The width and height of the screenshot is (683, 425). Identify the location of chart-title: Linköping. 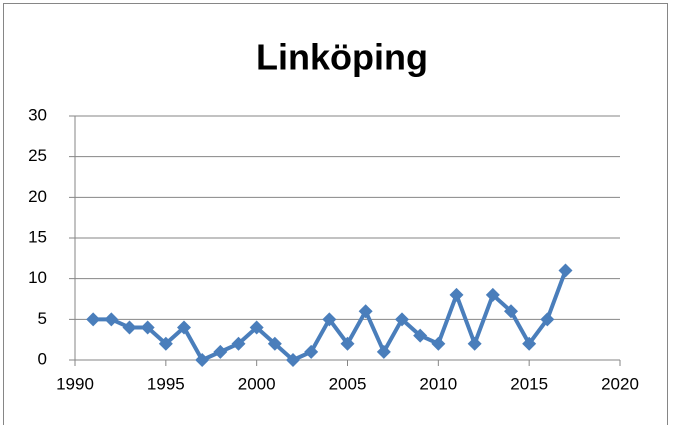
(342, 57).